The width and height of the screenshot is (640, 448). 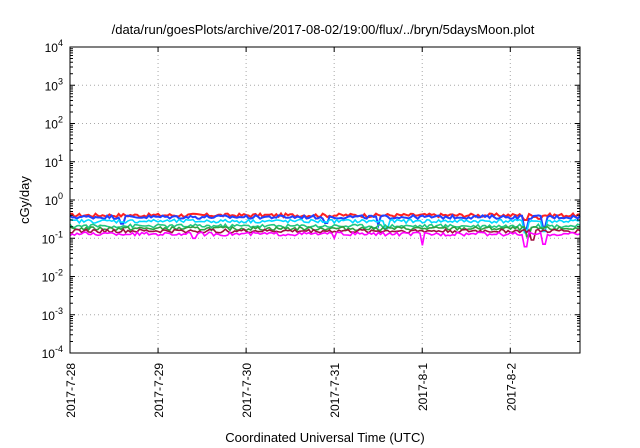 What do you see at coordinates (54, 46) in the screenshot?
I see `y-tick-label: 10⁴` at bounding box center [54, 46].